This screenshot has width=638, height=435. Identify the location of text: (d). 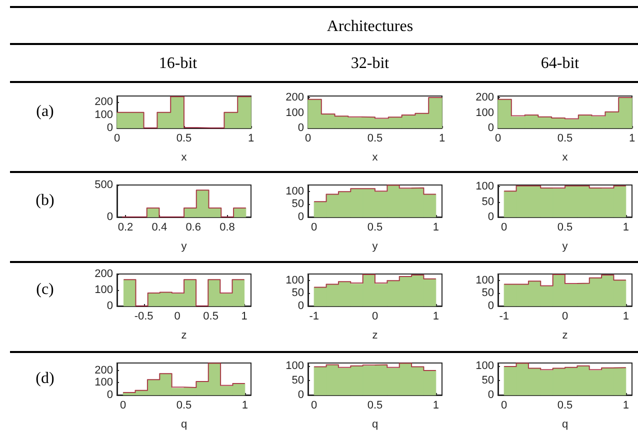
(45, 379).